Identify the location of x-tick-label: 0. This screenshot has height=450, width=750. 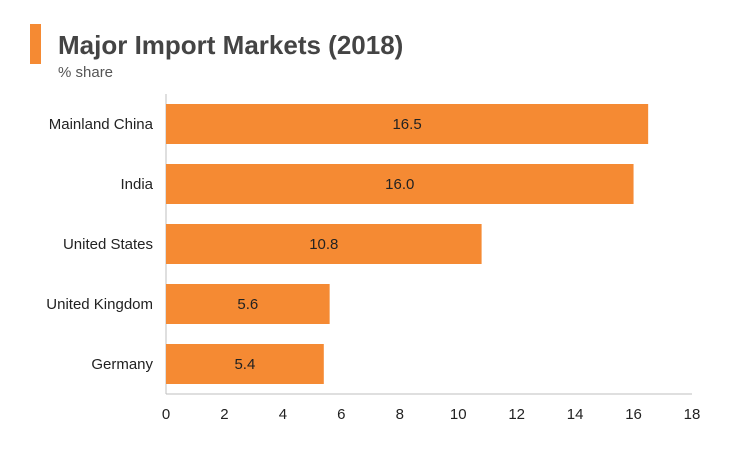
(166, 414).